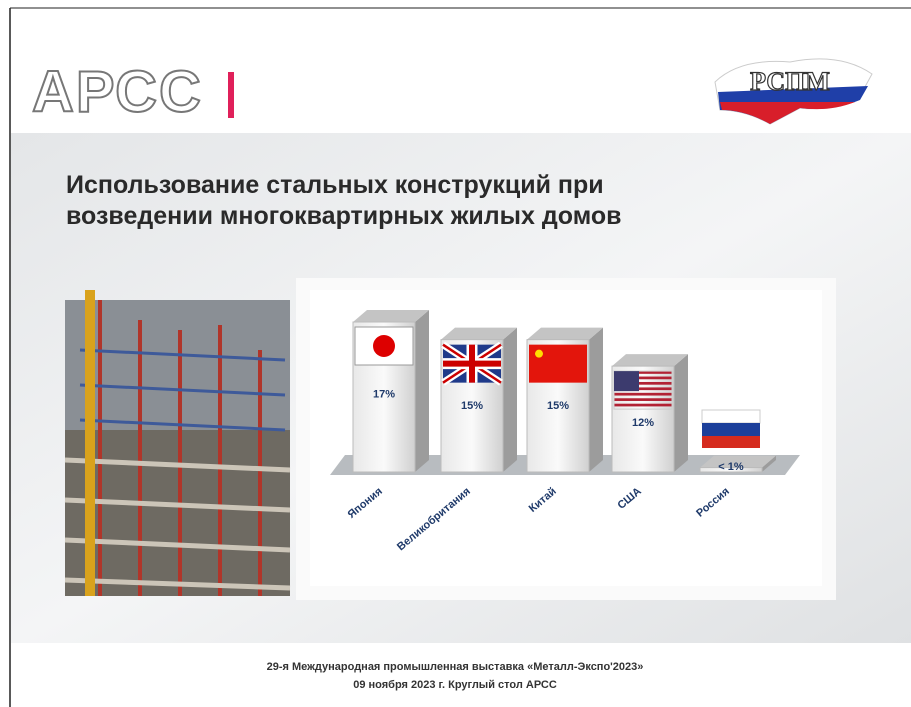  Describe the element at coordinates (731, 467) in the screenshot. I see `value-label: < 1%` at that location.